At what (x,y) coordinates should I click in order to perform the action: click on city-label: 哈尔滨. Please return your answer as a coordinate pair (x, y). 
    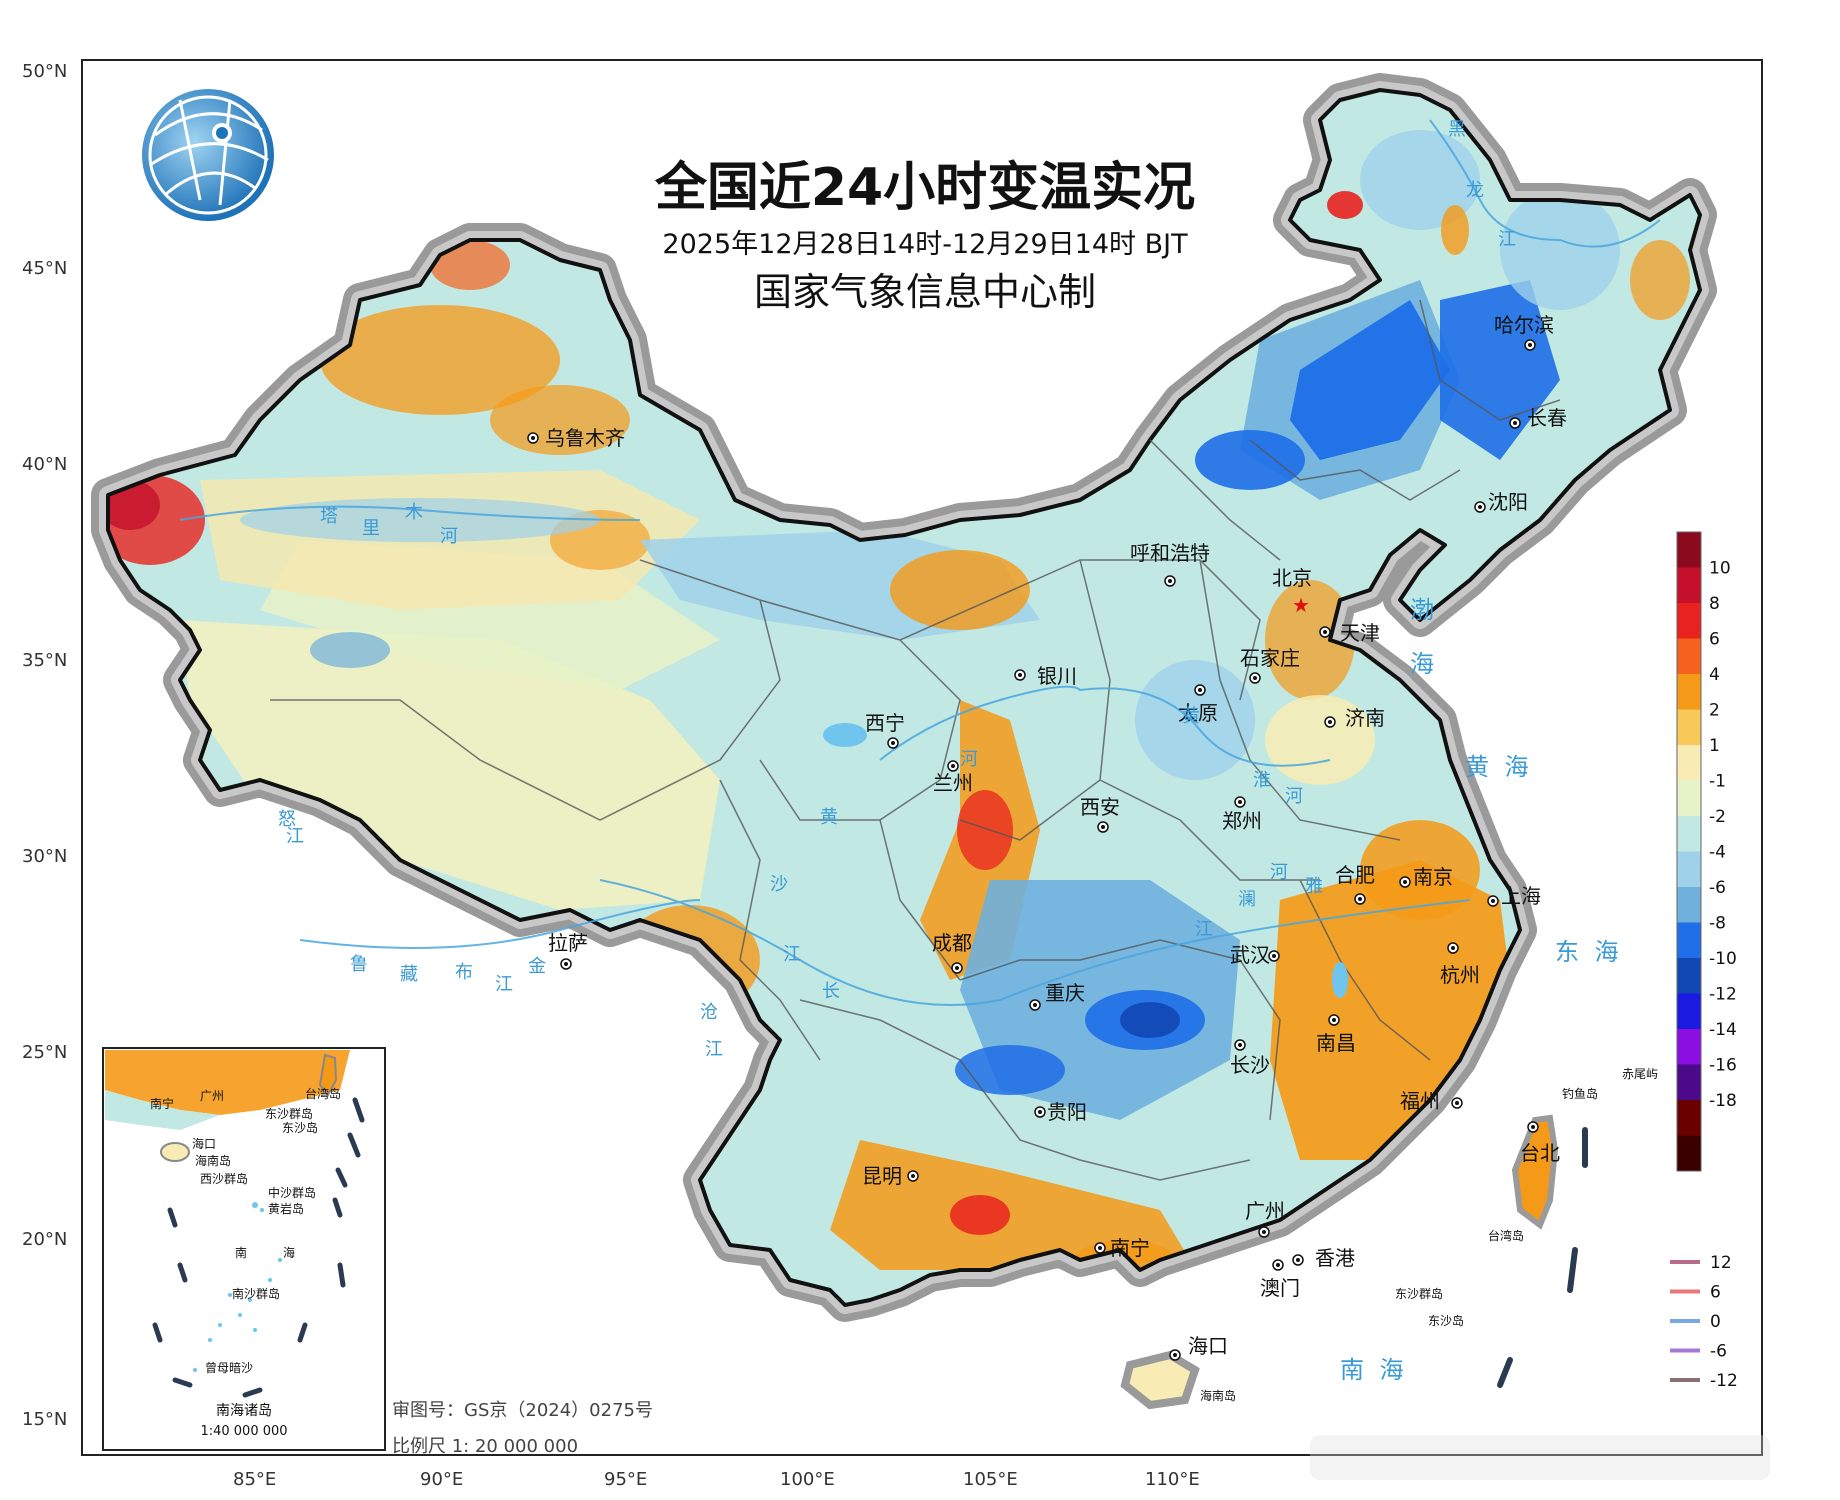
    Looking at the image, I should click on (1524, 325).